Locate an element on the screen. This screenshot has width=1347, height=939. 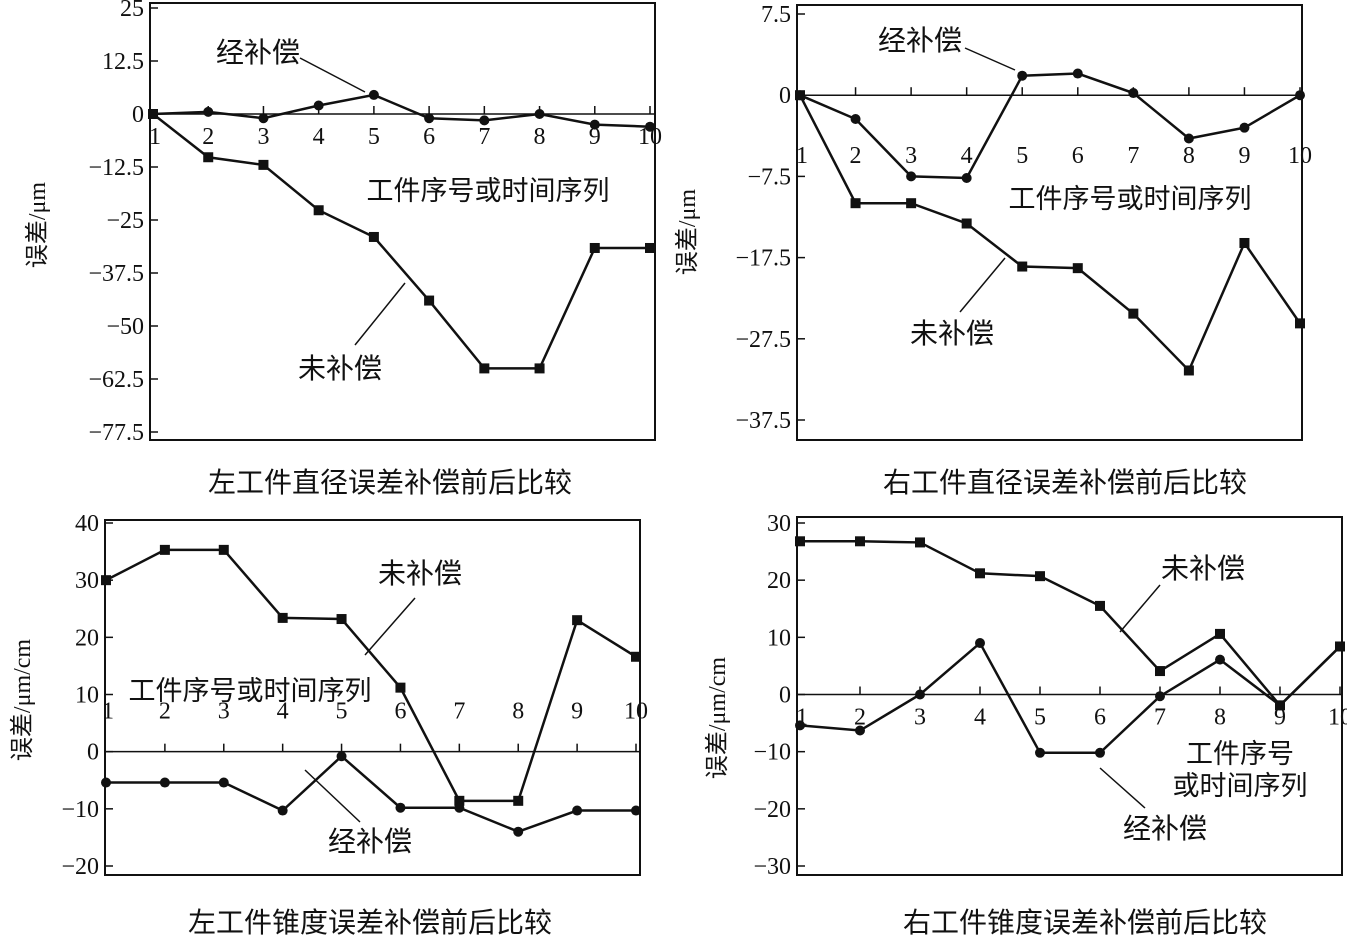
series-label: 未补偿 is located at coordinates (340, 369).